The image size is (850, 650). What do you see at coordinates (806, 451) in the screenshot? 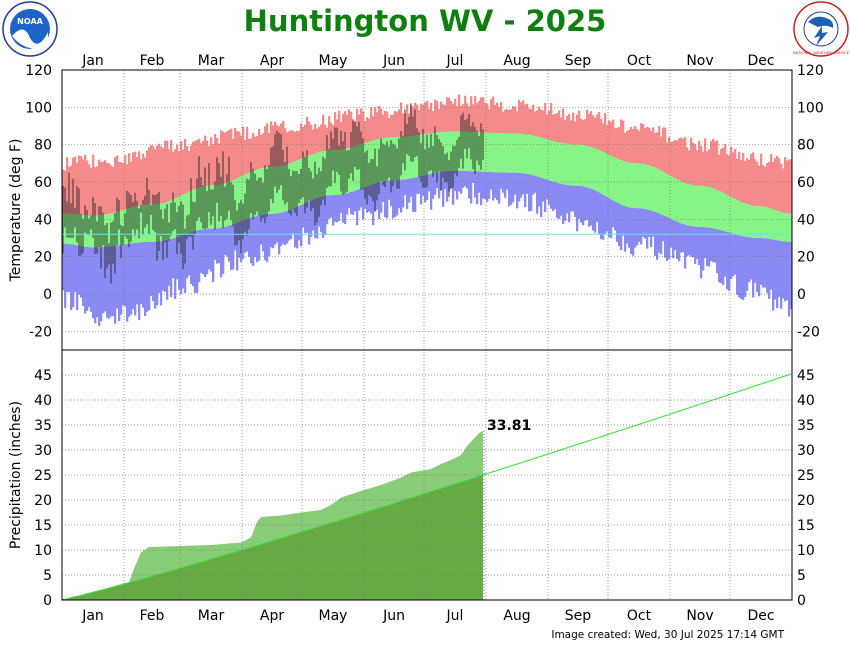
I see `precipitation-tick-label-right: 30` at bounding box center [806, 451].